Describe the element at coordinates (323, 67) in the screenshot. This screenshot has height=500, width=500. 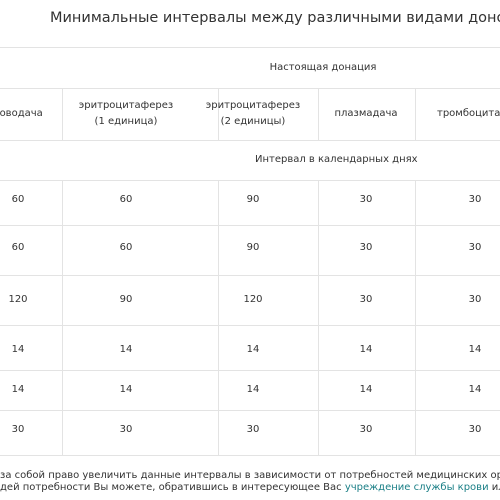
I see `group-header: Настоящая донация` at that location.